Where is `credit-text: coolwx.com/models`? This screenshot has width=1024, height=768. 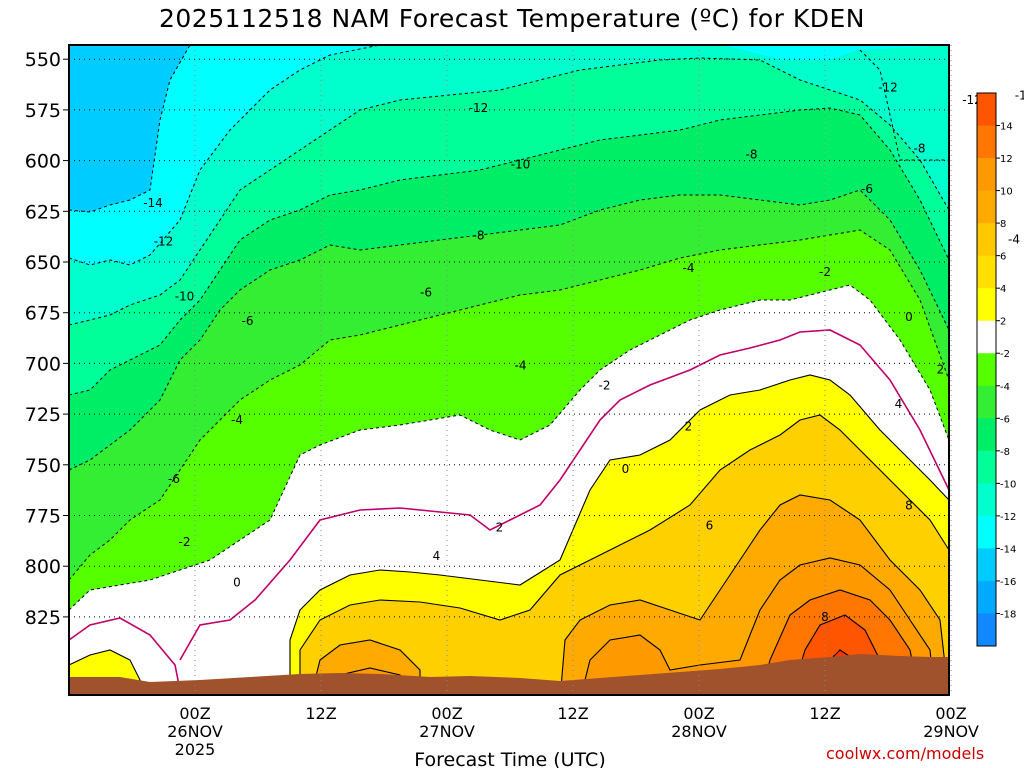
credit-text: coolwx.com/models is located at coordinates (905, 753).